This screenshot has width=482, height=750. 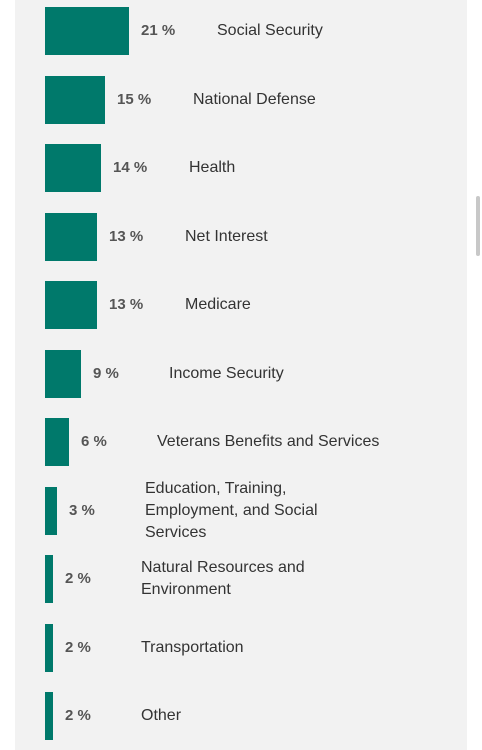 What do you see at coordinates (478, 226) in the screenshot?
I see `scrollbar-thumb` at bounding box center [478, 226].